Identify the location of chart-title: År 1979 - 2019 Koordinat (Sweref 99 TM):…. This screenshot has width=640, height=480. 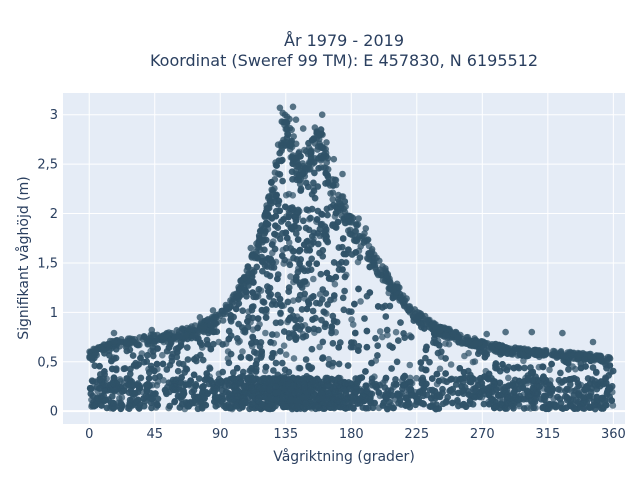
(344, 50).